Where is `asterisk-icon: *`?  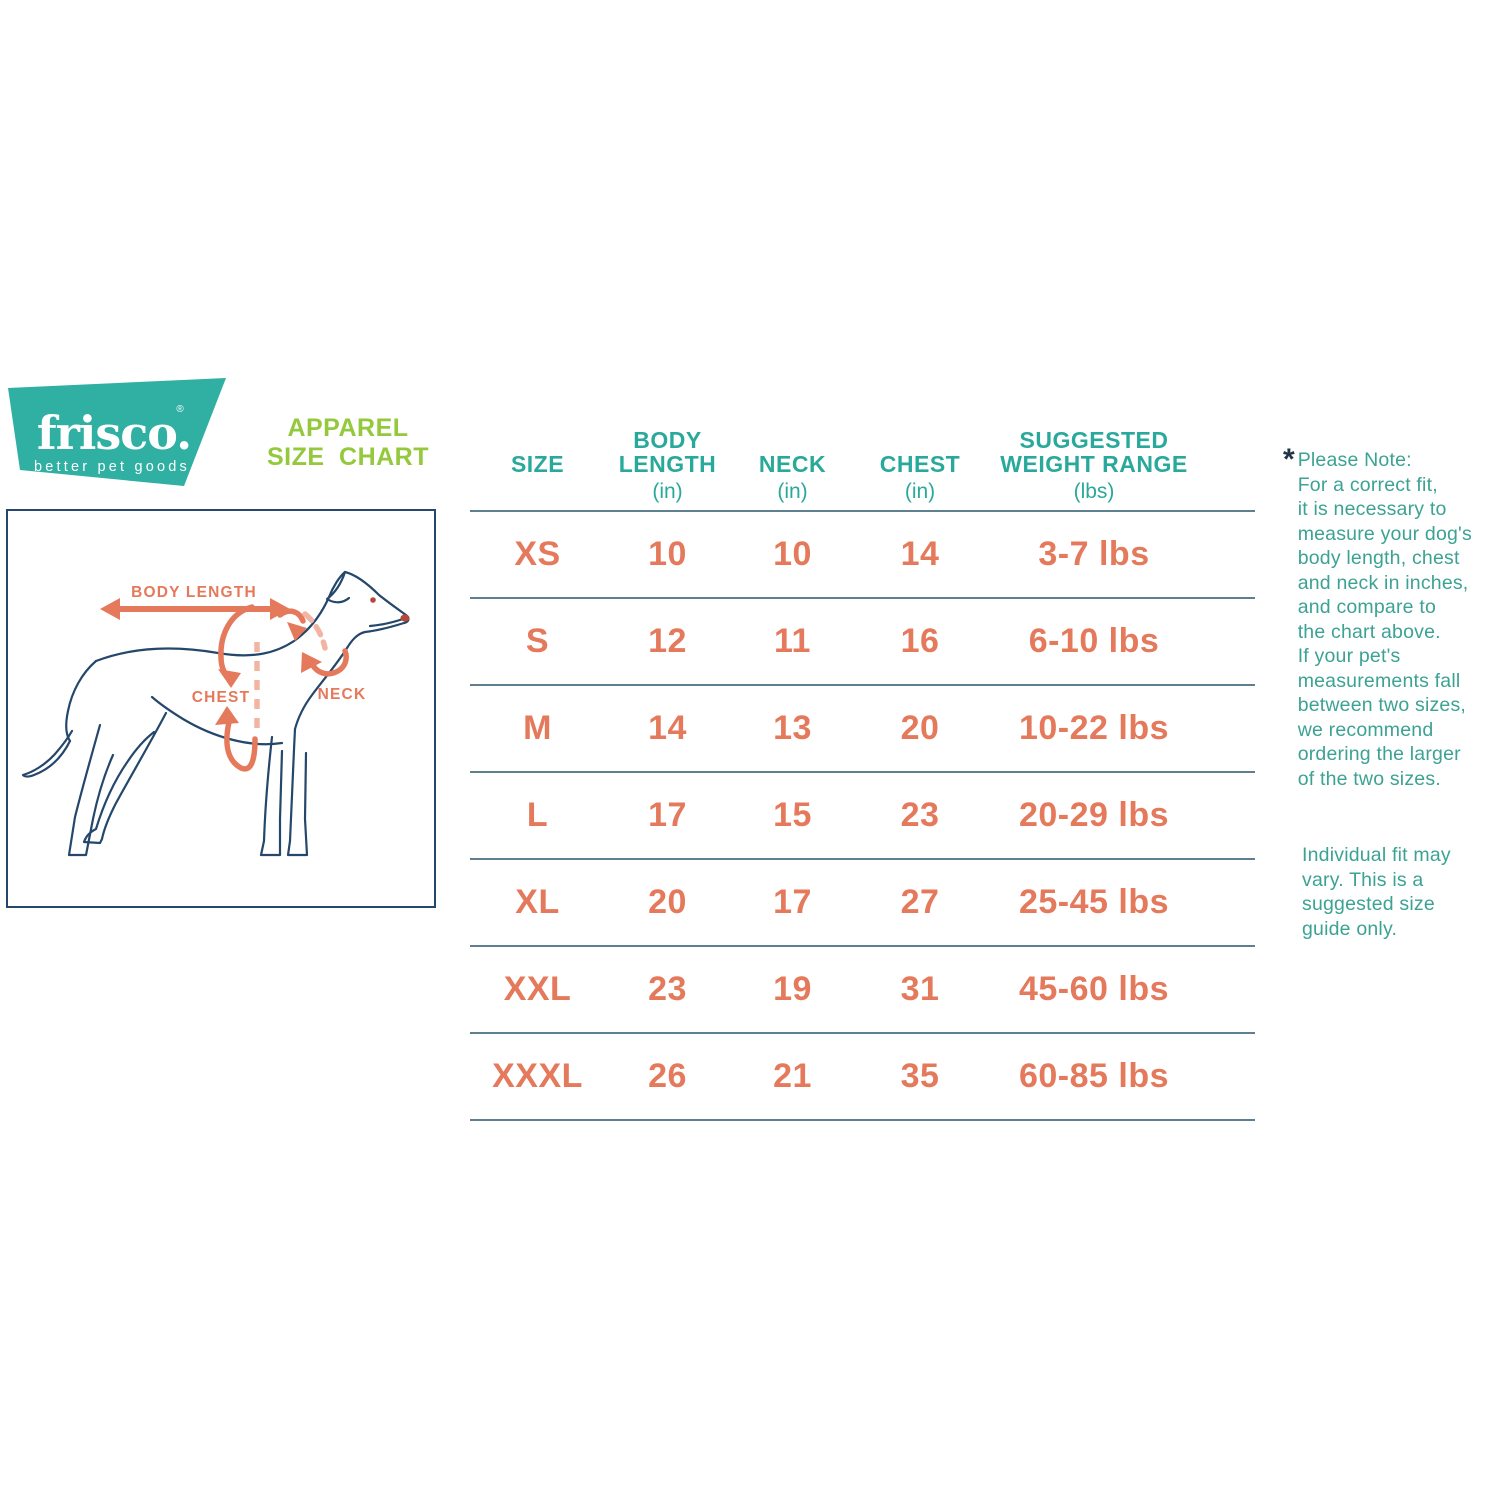 asterisk-icon: * is located at coordinates (1289, 459).